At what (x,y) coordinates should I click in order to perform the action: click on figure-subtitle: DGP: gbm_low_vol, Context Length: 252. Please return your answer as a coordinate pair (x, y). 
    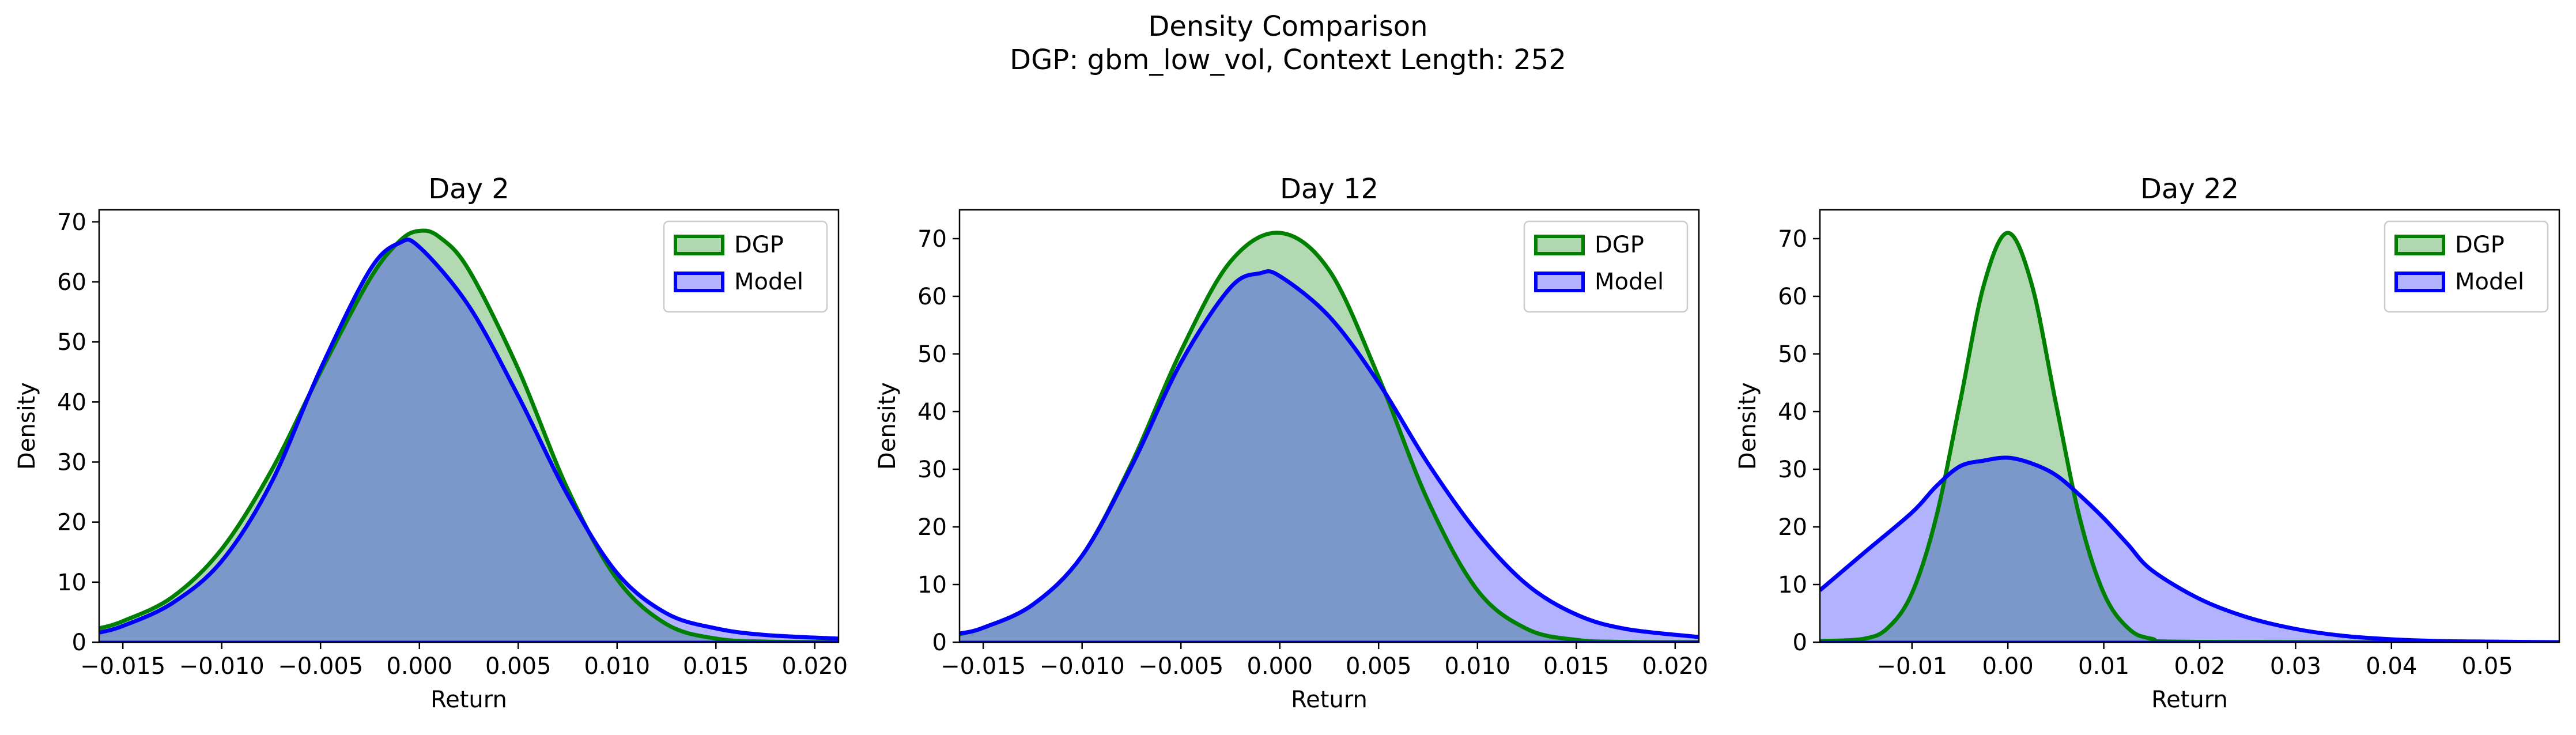
    Looking at the image, I should click on (1288, 60).